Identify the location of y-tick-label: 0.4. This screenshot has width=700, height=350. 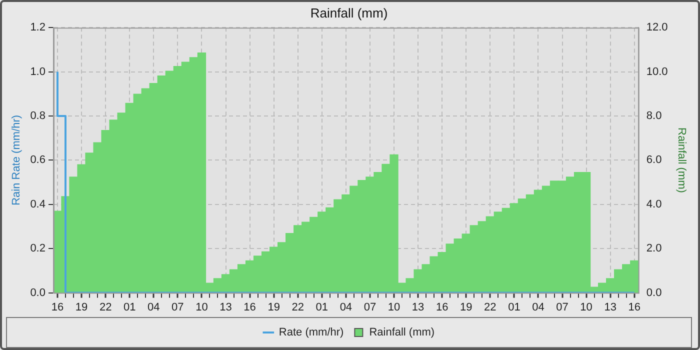
(38, 204).